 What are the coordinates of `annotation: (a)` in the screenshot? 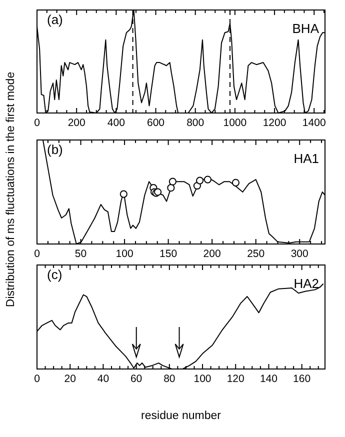 It's located at (55, 19).